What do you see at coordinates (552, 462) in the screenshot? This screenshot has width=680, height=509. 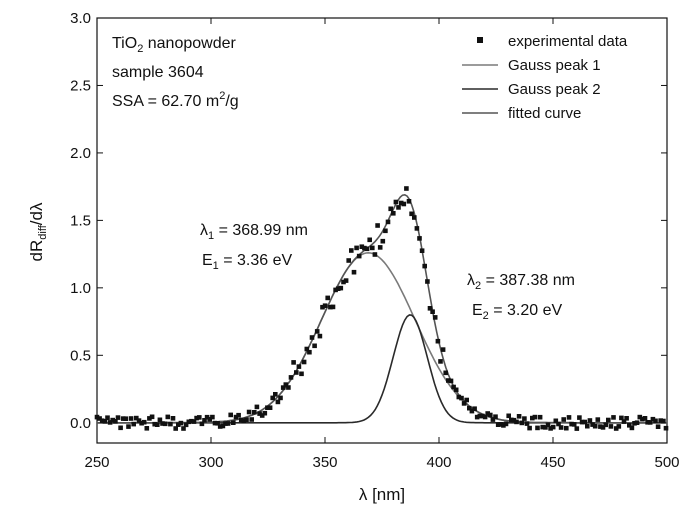 I see `x-tick-label: 450` at bounding box center [552, 462].